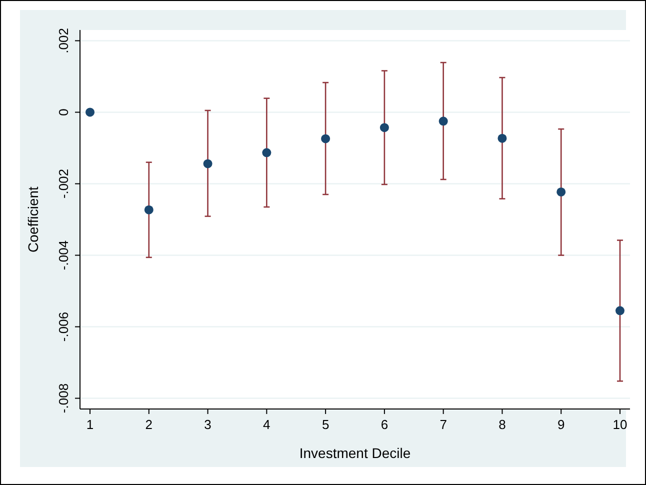 Image resolution: width=646 pixels, height=485 pixels. Describe the element at coordinates (561, 424) in the screenshot. I see `x-tick-label: 9` at that location.